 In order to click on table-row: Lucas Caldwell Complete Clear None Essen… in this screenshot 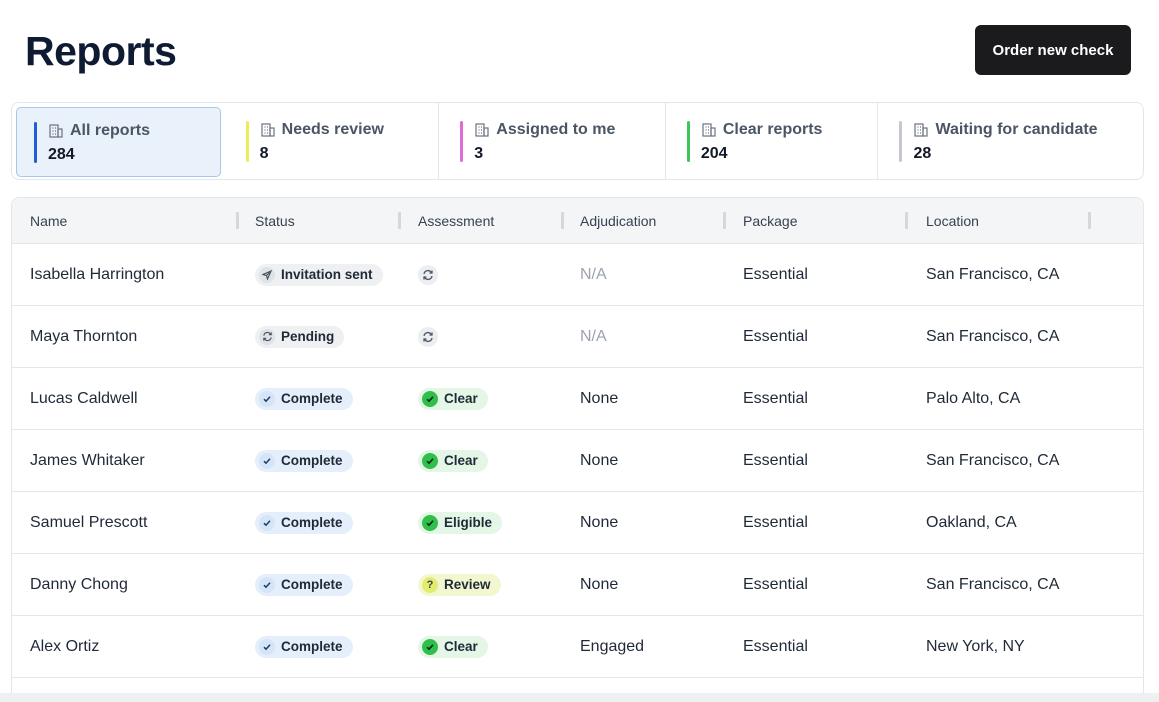, I will do `click(577, 399)`.